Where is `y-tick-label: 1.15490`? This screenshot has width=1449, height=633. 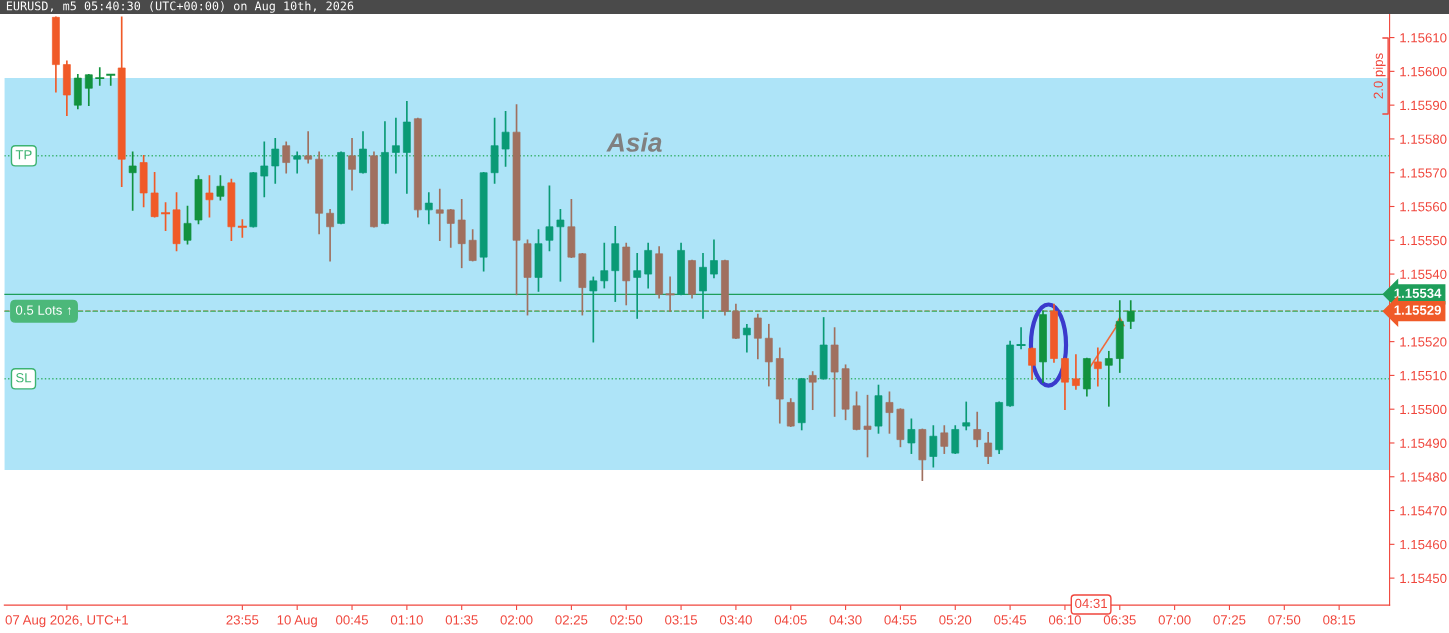
y-tick-label: 1.15490 is located at coordinates (1423, 443).